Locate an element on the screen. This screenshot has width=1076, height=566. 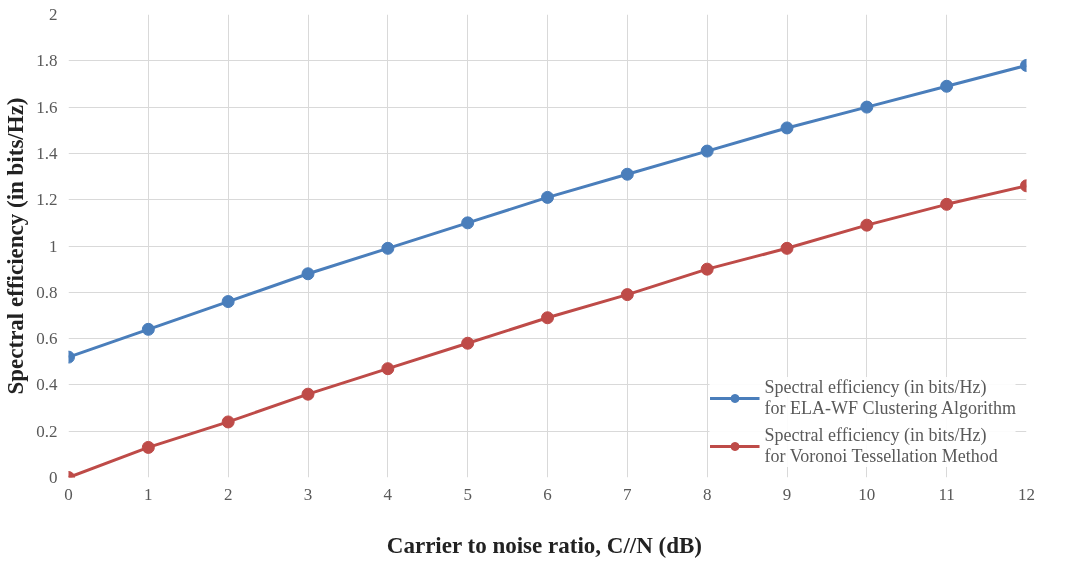
y-tick-label: 1 is located at coordinates (53, 246).